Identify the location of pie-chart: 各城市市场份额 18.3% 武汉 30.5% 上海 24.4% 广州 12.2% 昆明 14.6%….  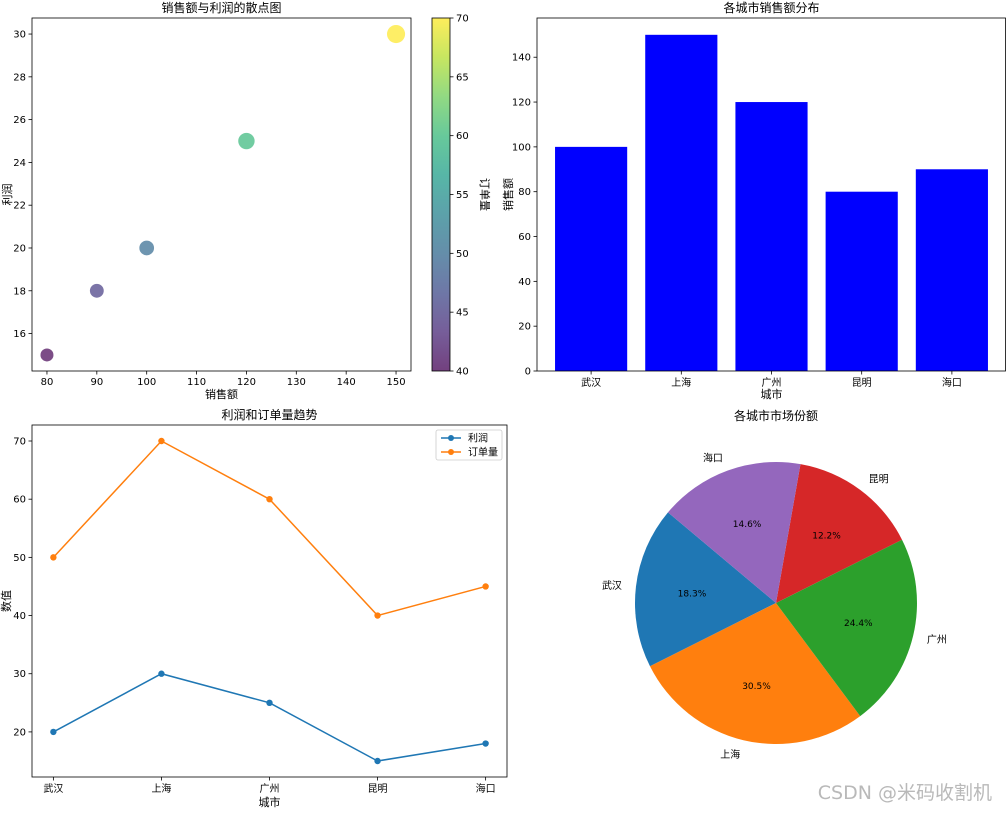
(774, 584).